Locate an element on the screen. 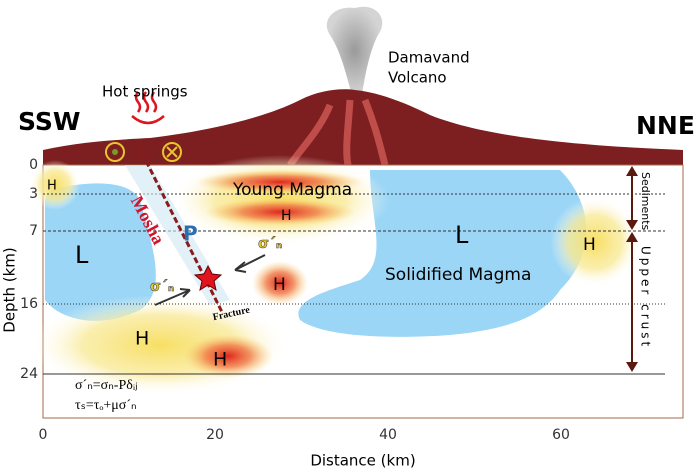  zone-label: Solidified Magma is located at coordinates (458, 275).